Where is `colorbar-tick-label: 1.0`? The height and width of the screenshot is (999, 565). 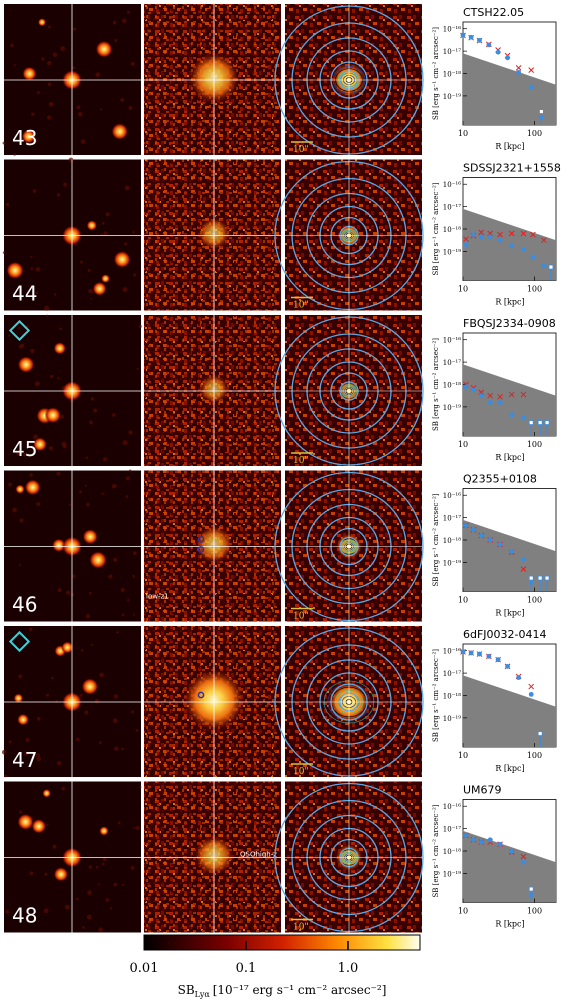 colorbar-tick-label: 1.0 is located at coordinates (348, 968).